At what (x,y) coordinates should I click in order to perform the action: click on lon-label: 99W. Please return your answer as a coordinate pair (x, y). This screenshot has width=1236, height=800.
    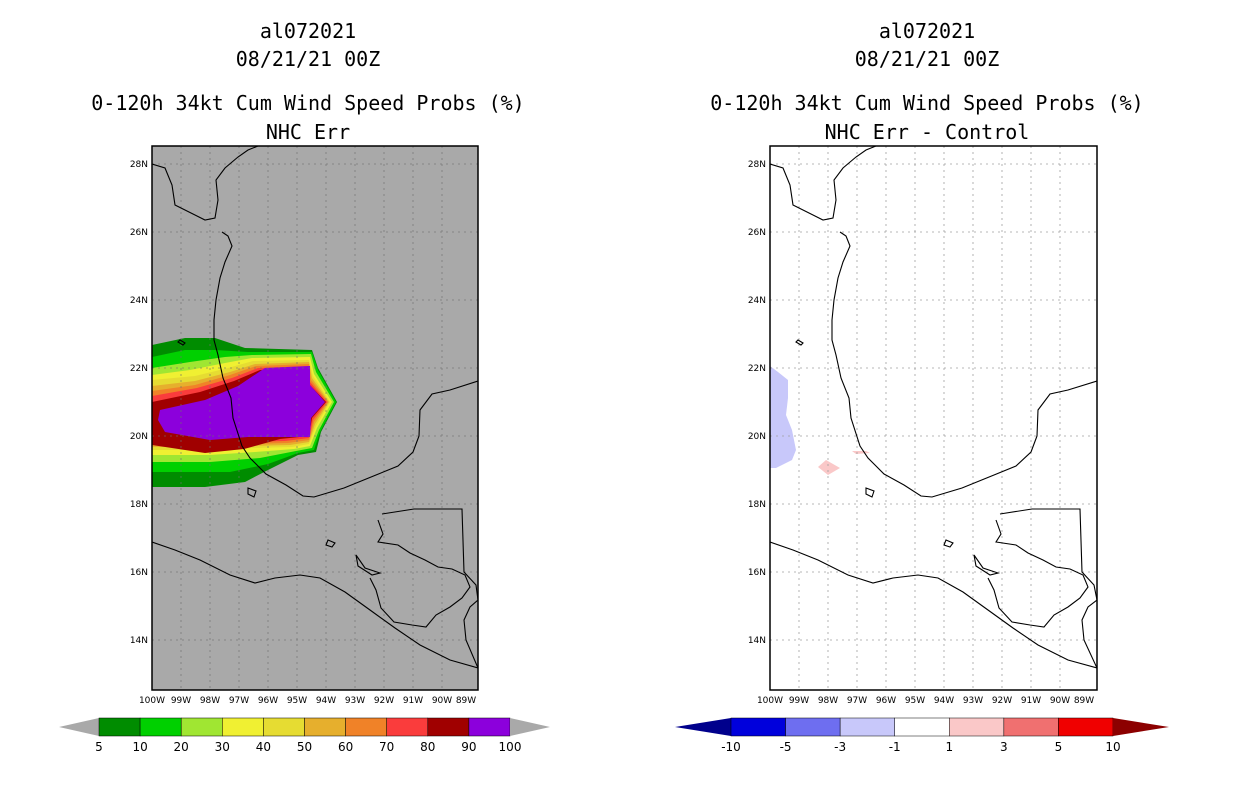
    Looking at the image, I should click on (799, 701).